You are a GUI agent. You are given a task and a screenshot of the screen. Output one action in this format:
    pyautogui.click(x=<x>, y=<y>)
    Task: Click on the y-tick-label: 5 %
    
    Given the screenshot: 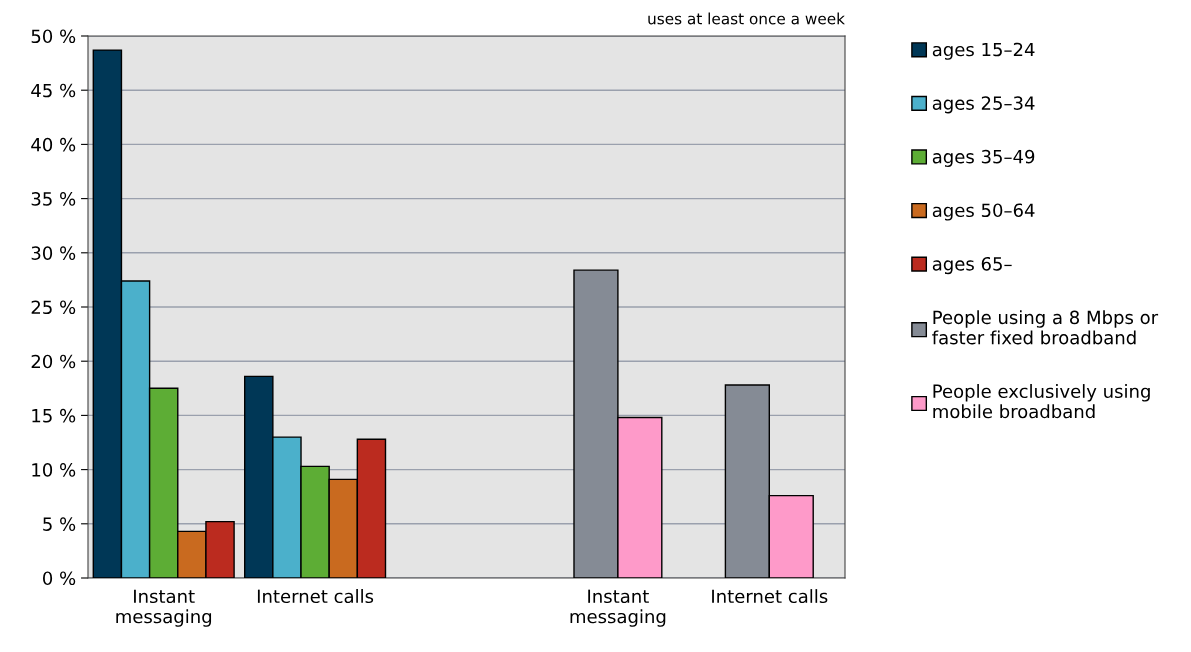 What is the action you would take?
    pyautogui.click(x=59, y=524)
    